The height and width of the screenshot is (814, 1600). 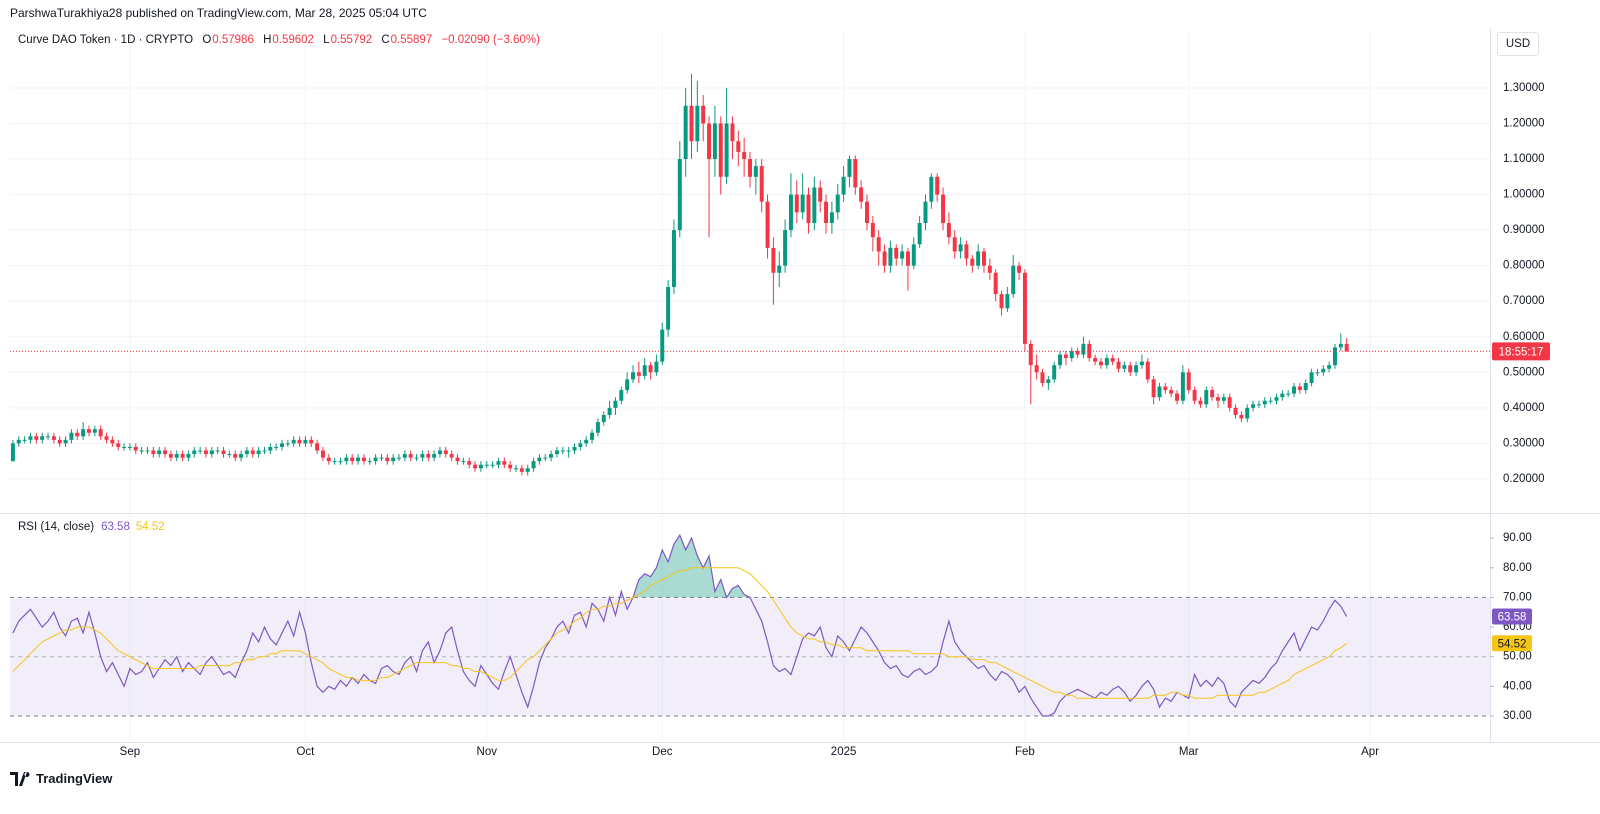 What do you see at coordinates (1517, 686) in the screenshot?
I see `y-tick-label: 40.00` at bounding box center [1517, 686].